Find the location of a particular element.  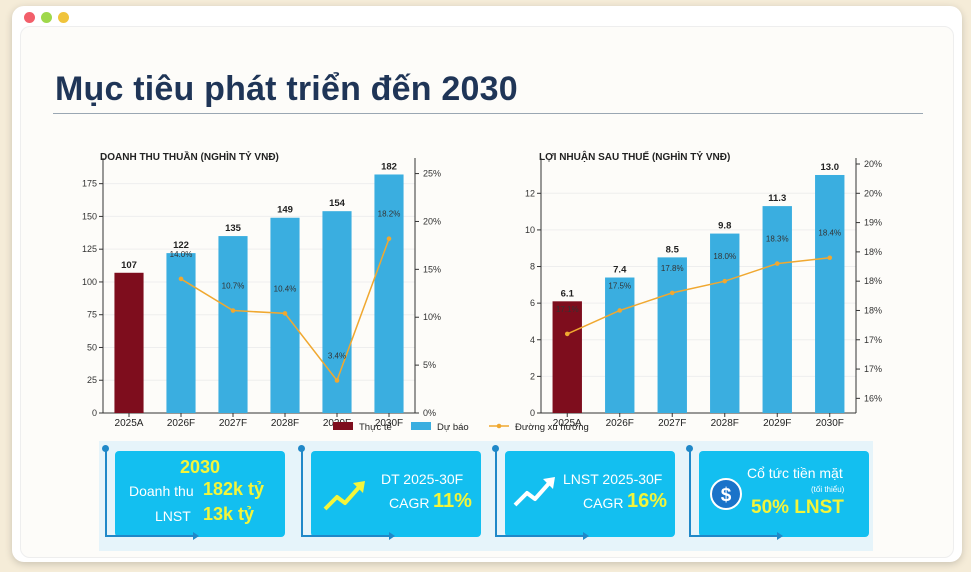

title-divider is located at coordinates (488, 113).